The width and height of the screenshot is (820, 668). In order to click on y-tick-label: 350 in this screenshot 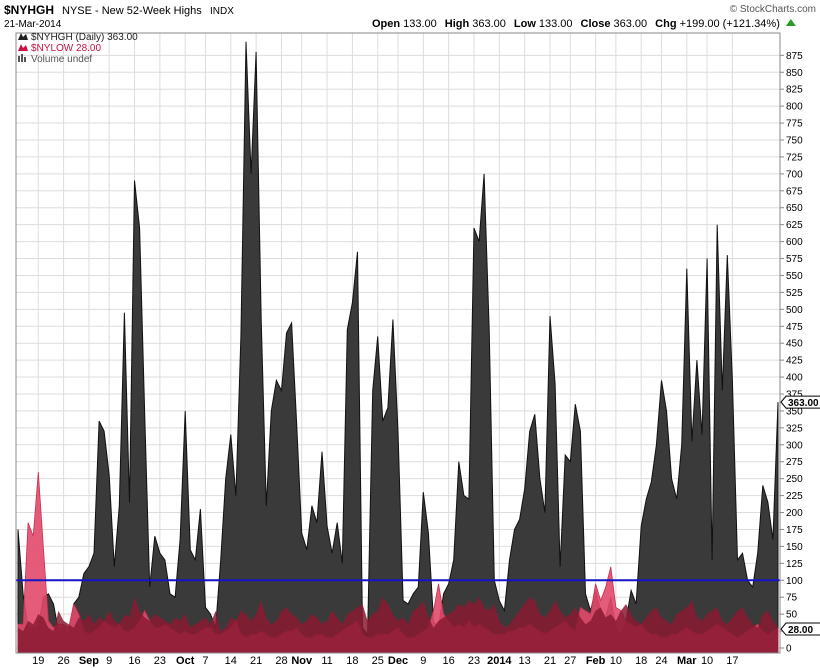, I will do `click(794, 411)`.